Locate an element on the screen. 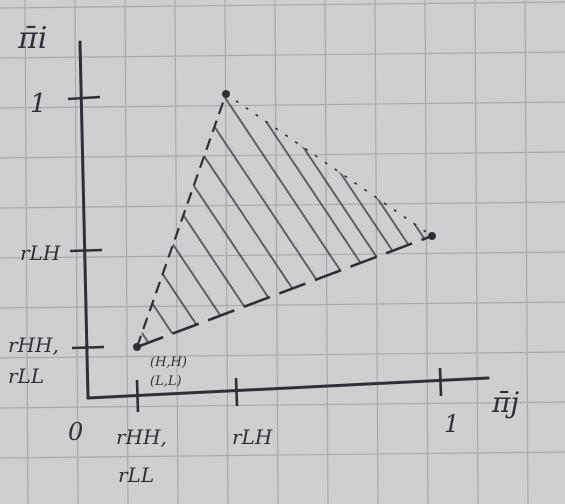  x-axis is located at coordinates (288, 388).